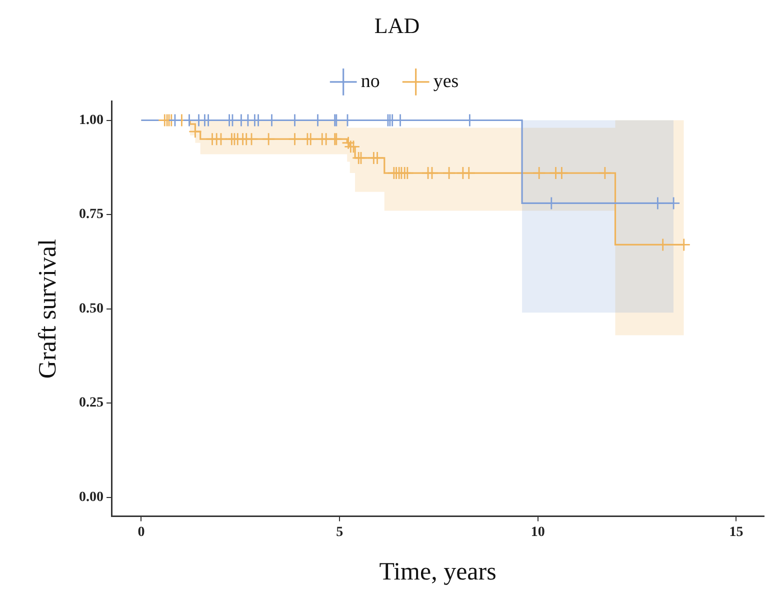 Image resolution: width=776 pixels, height=596 pixels. I want to click on x-tick-label: 5, so click(340, 532).